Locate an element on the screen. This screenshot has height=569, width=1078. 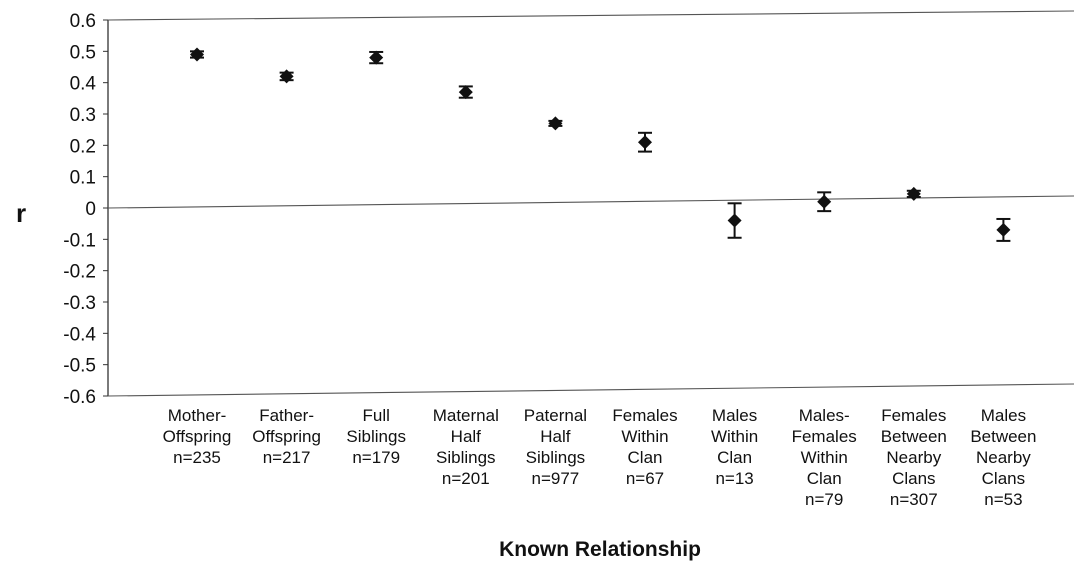
y-tick-label: 0.6 is located at coordinates (83, 21).